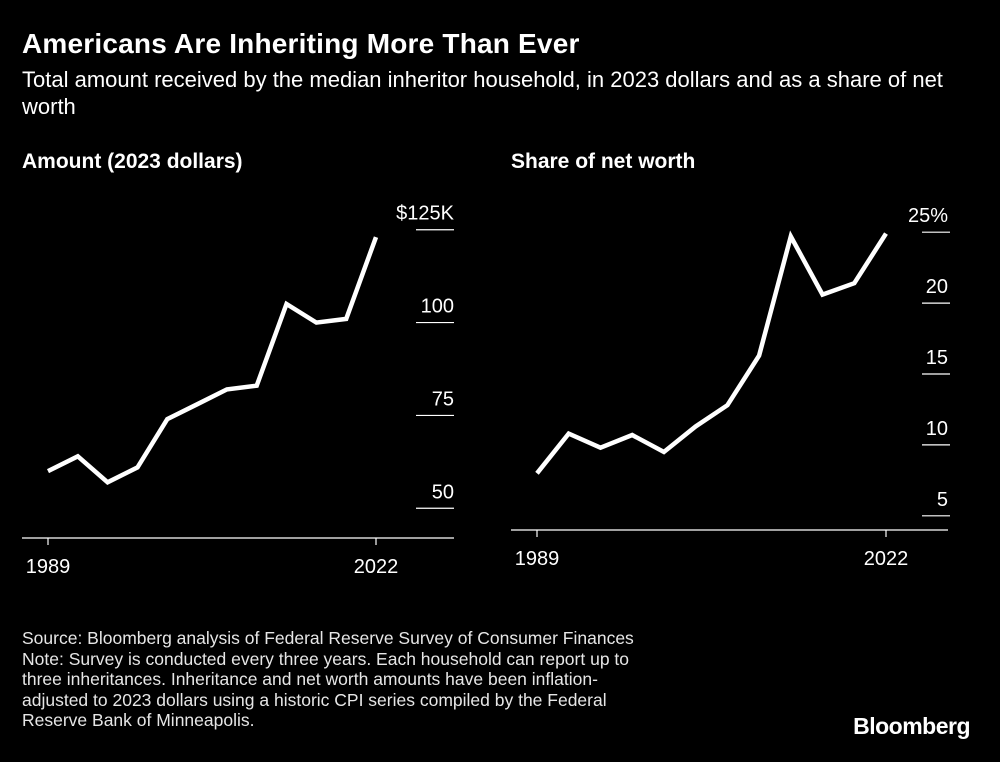  I want to click on y-tick-label: 100, so click(437, 307).